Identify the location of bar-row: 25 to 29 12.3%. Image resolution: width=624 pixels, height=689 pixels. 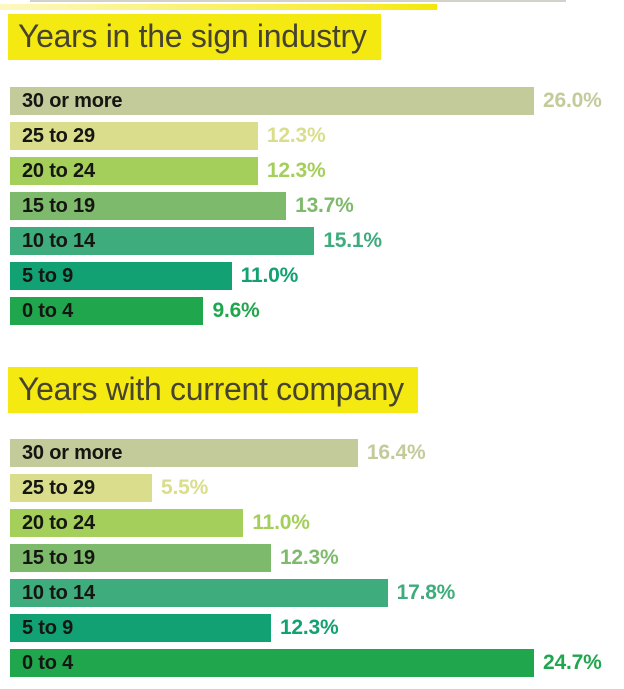
(317, 136).